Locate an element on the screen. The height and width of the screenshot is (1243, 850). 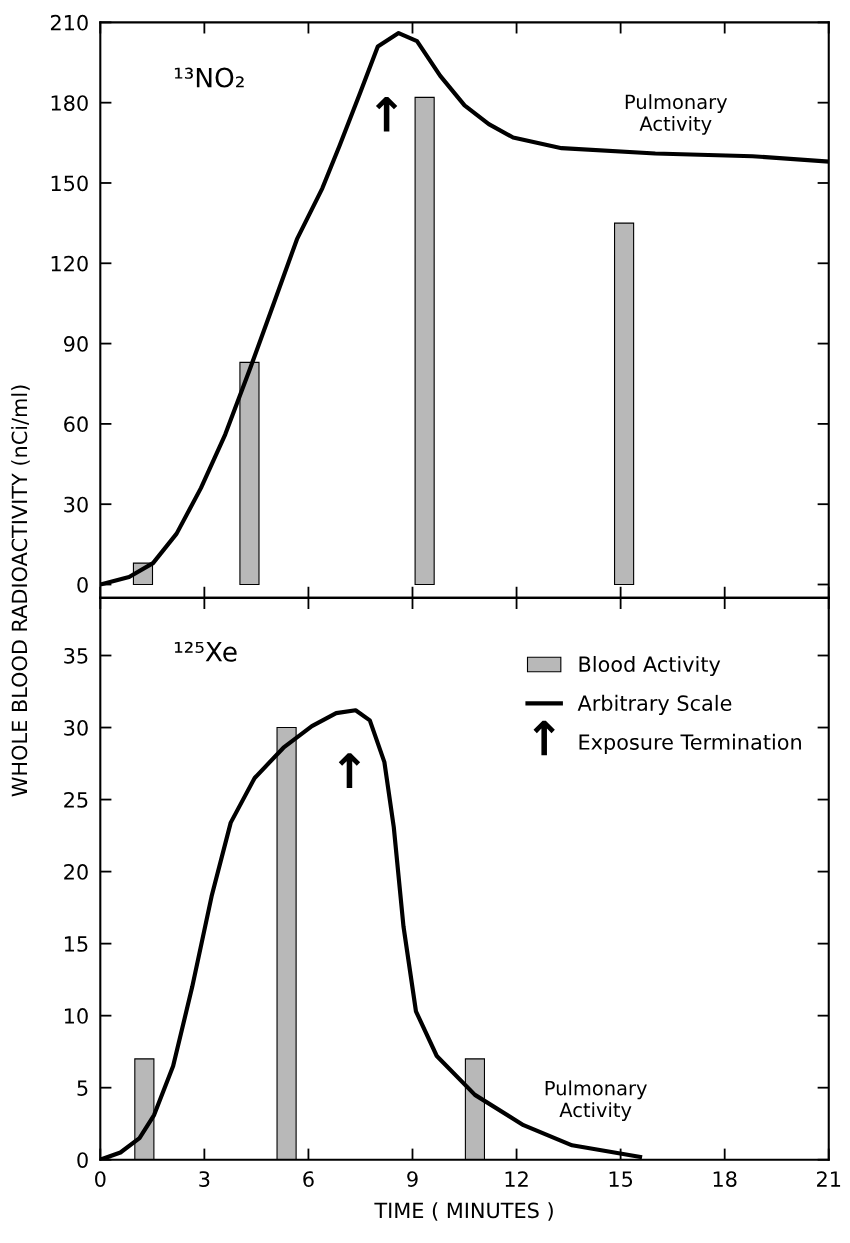
x-tick-label: 0 is located at coordinates (100, 1179).